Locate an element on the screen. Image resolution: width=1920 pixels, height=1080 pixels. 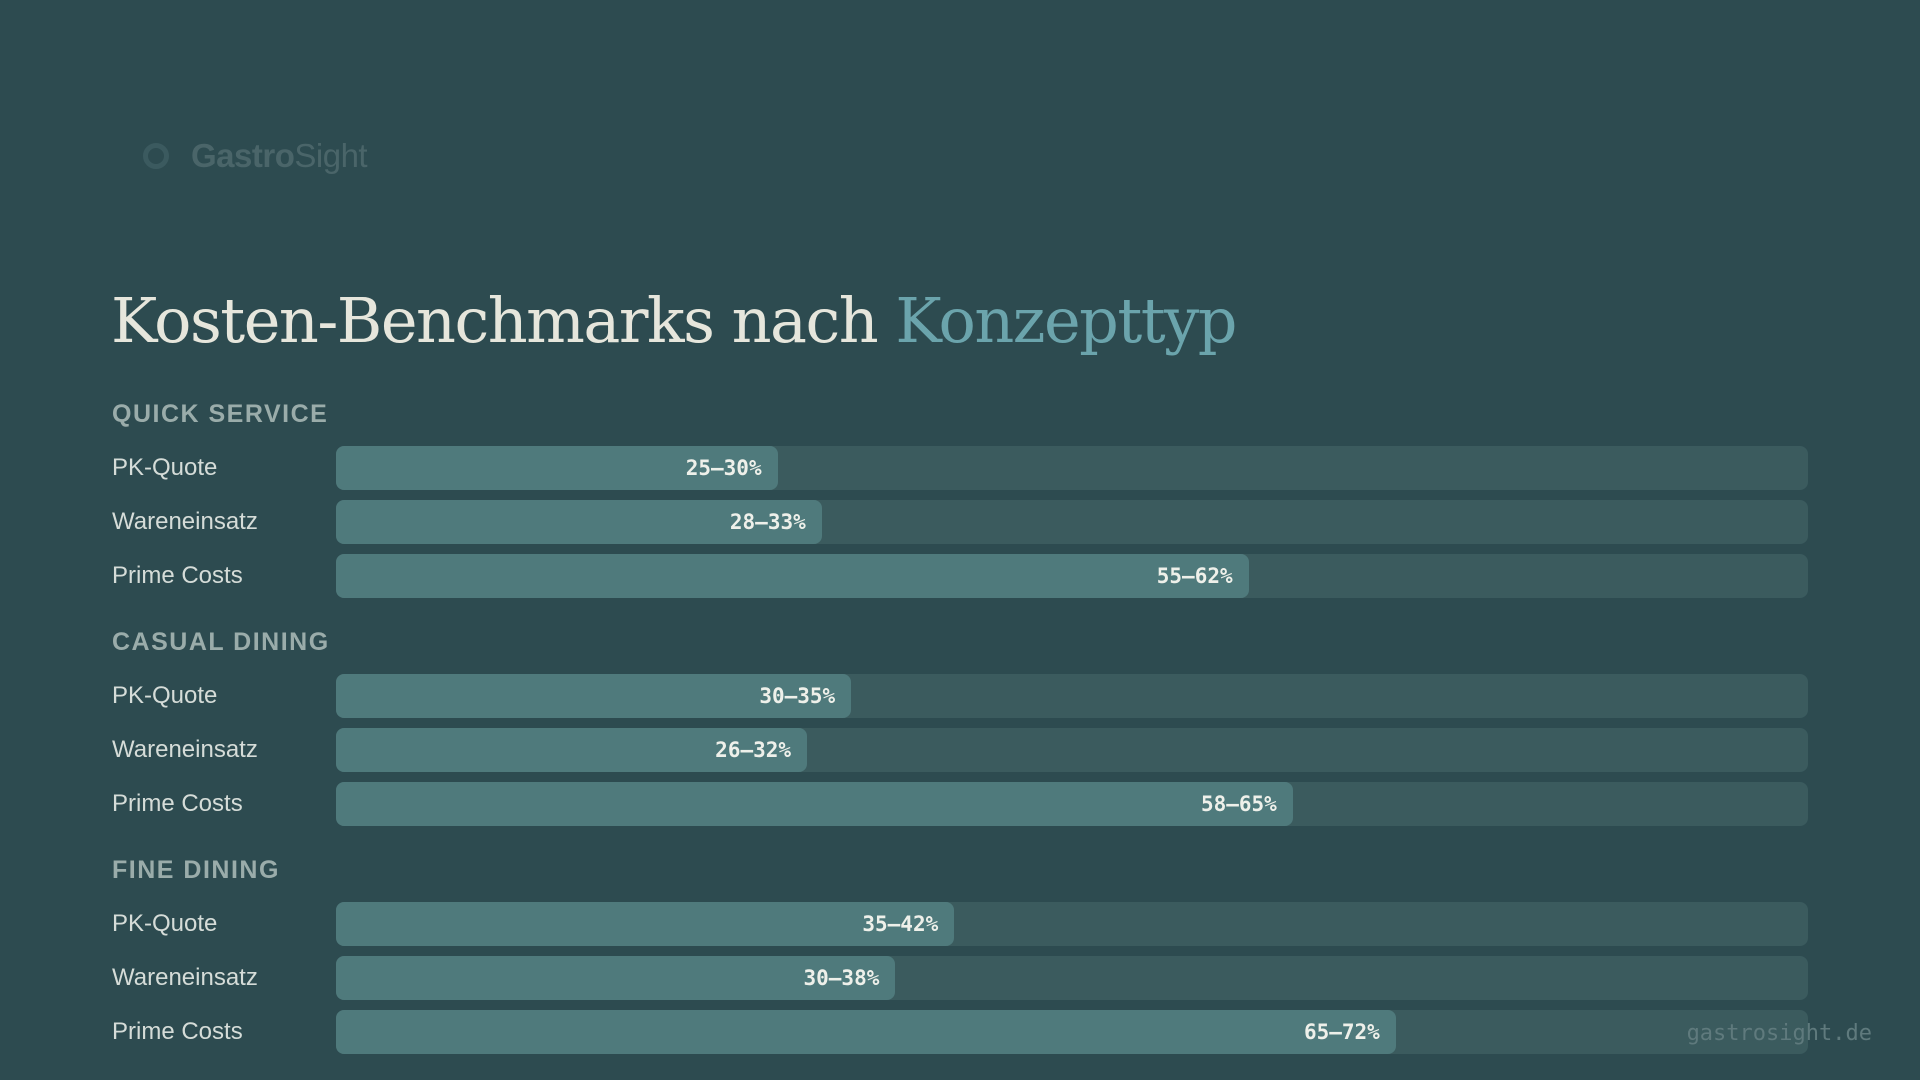
page-title-accent: Konzepttyp is located at coordinates (1066, 320).